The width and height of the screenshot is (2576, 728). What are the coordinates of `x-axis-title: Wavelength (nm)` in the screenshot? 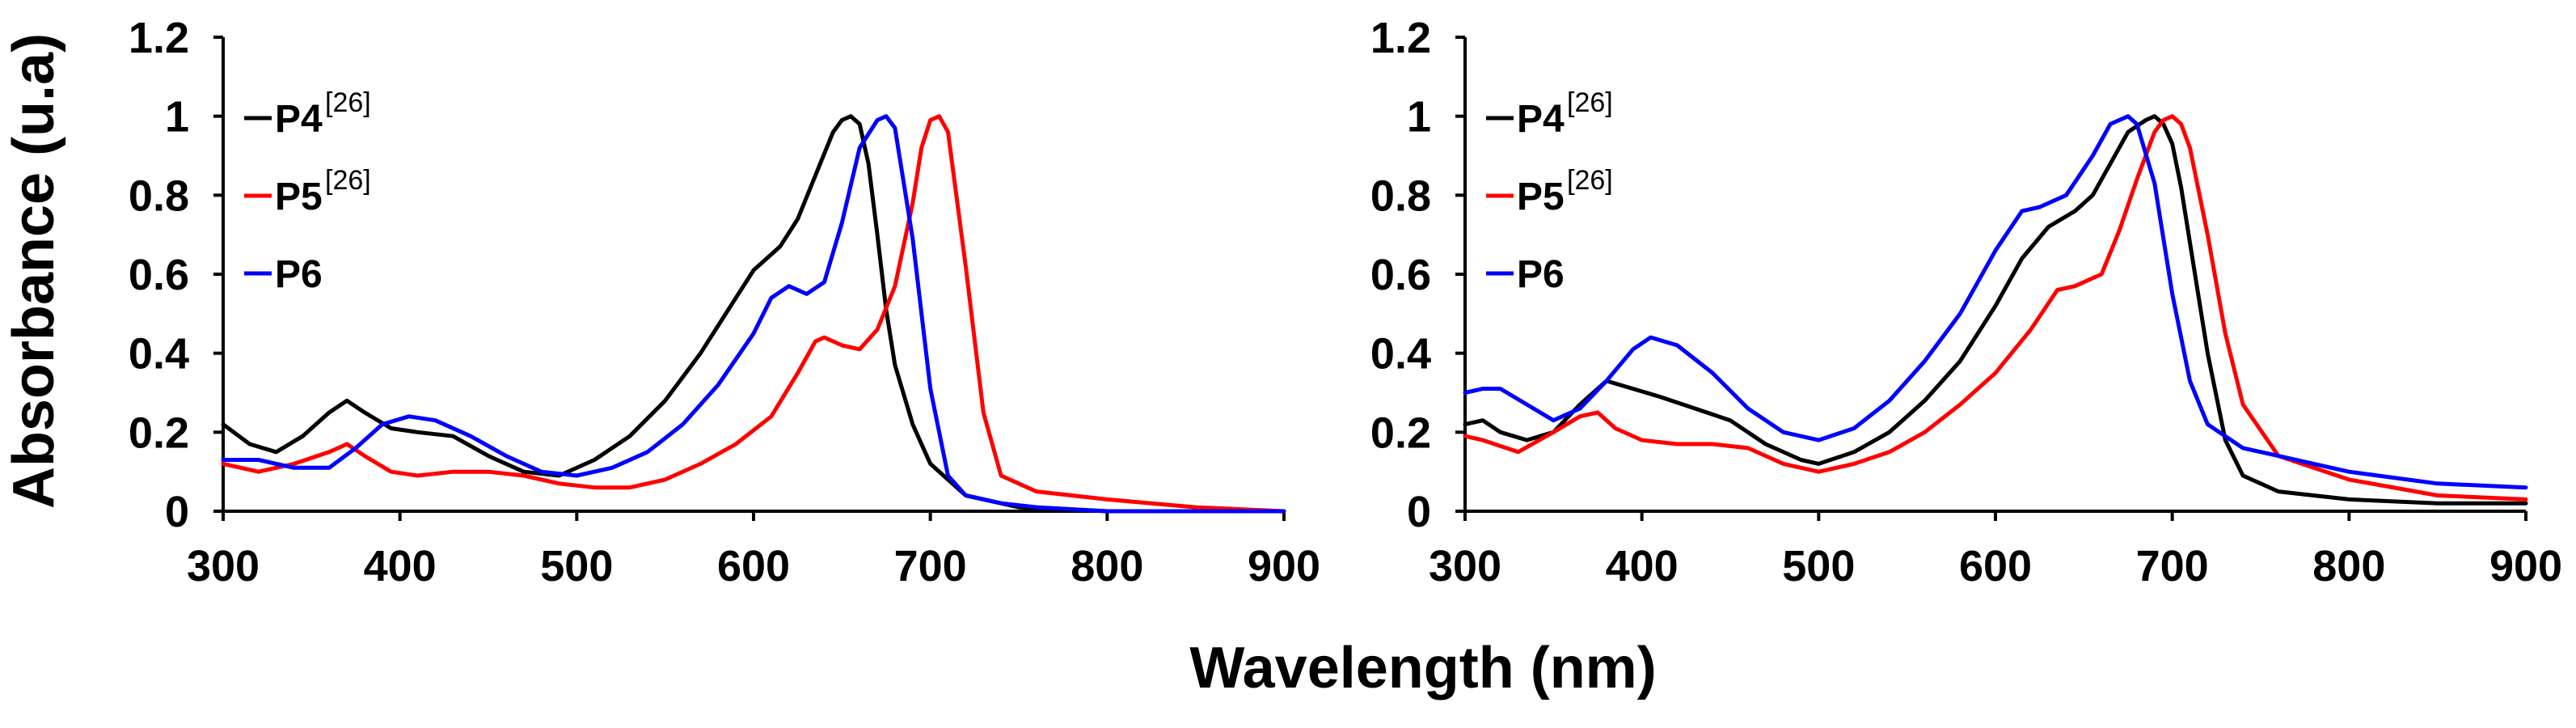 It's located at (1422, 668).